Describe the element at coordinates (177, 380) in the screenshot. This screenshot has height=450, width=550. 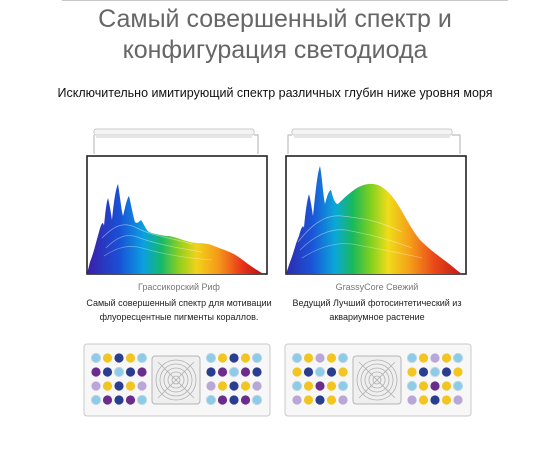
I see `reef-led-panel` at that location.